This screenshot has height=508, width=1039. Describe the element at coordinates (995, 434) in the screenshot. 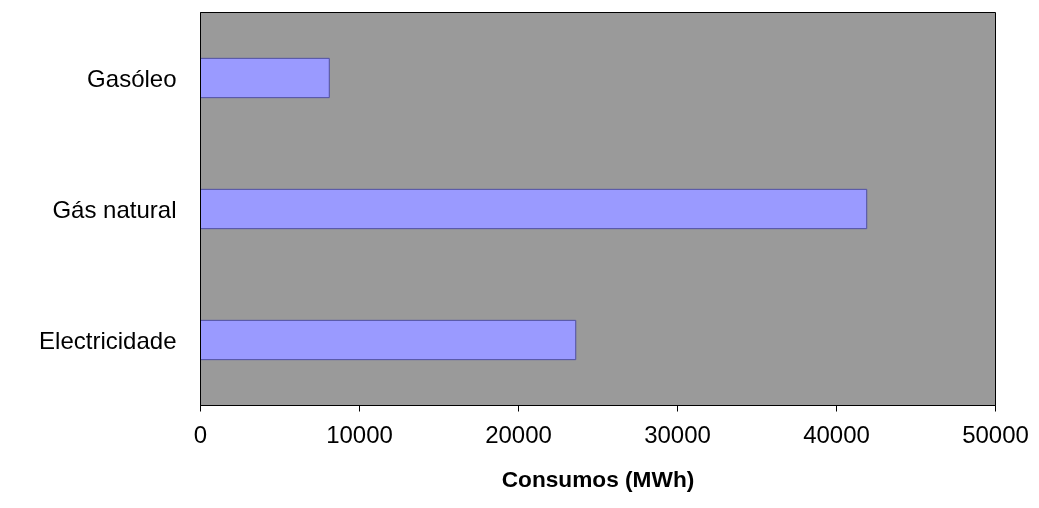

I see `x-tick-label: 50000` at that location.